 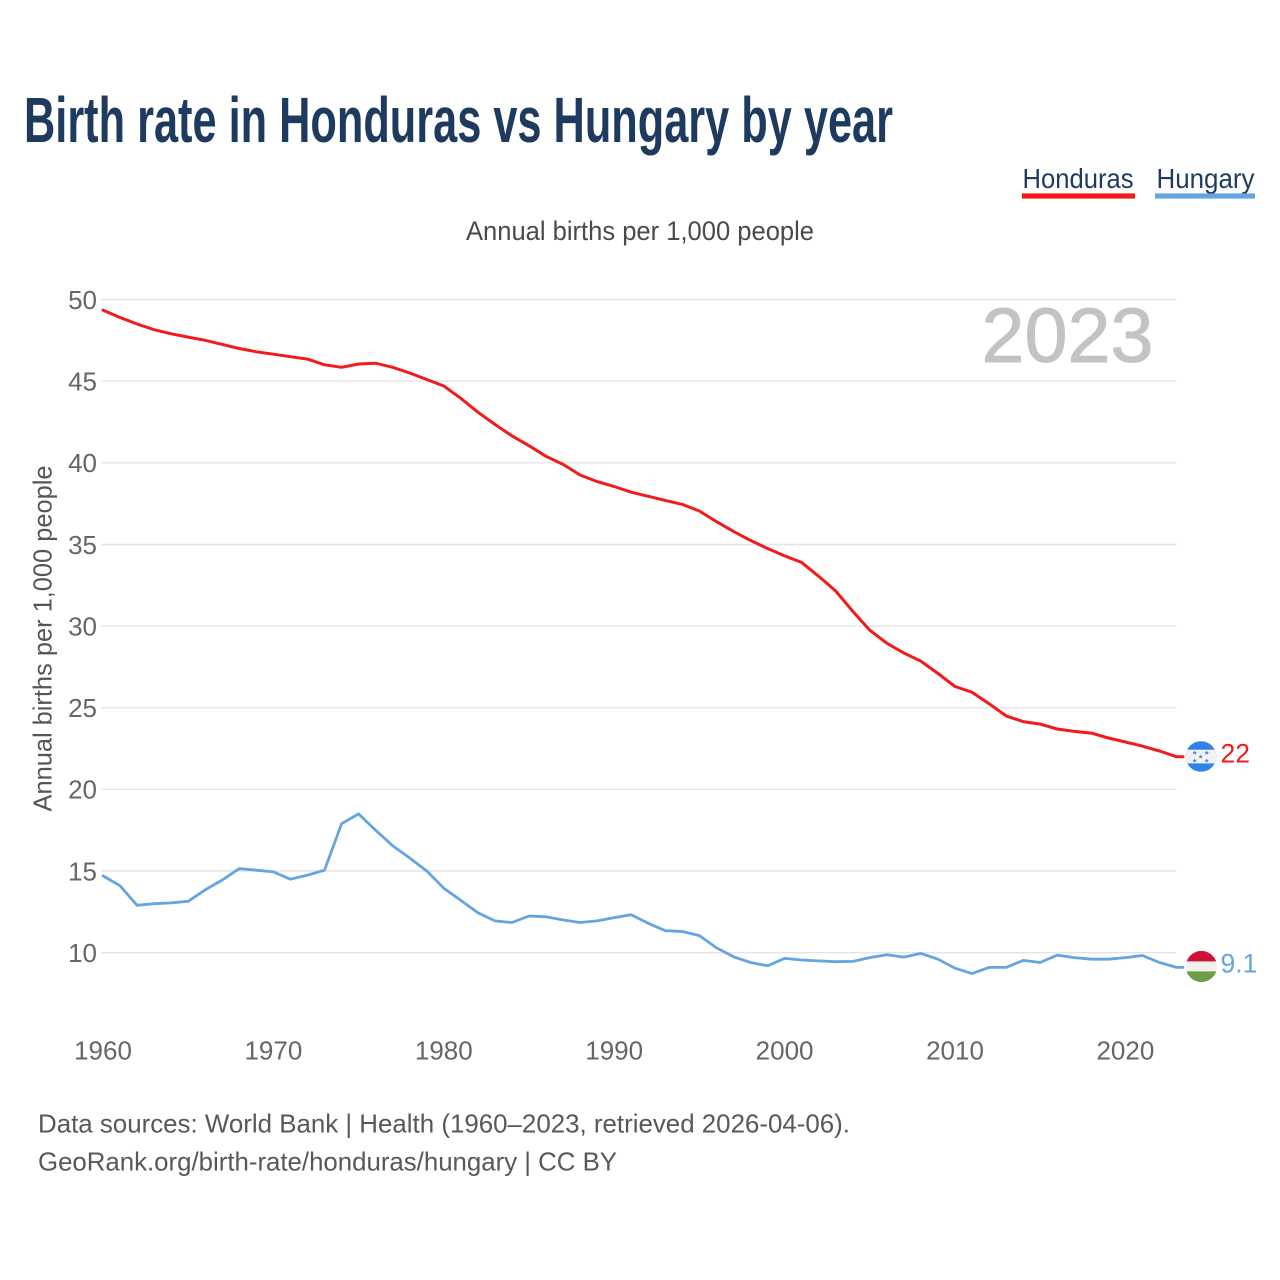 What do you see at coordinates (785, 1051) in the screenshot?
I see `svg-text: 2000` at bounding box center [785, 1051].